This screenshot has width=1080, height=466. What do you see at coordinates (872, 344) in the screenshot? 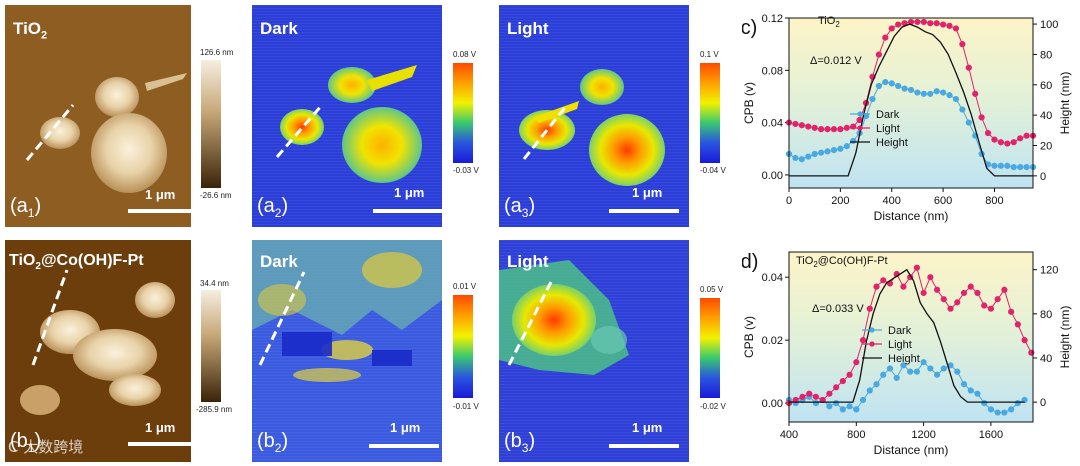
I see `chart-d-legend-marker-light` at bounding box center [872, 344].